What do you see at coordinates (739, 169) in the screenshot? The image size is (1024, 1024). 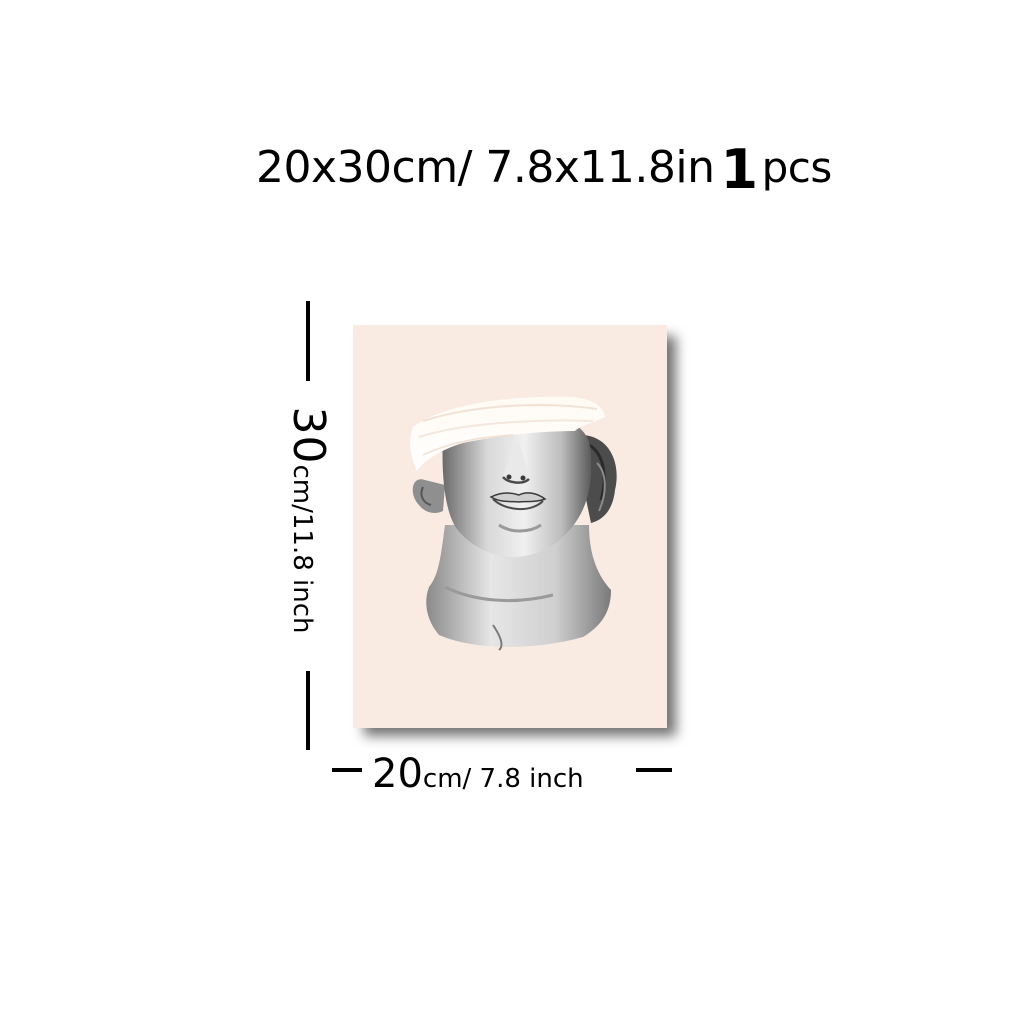 I see `quantity-number: 1` at bounding box center [739, 169].